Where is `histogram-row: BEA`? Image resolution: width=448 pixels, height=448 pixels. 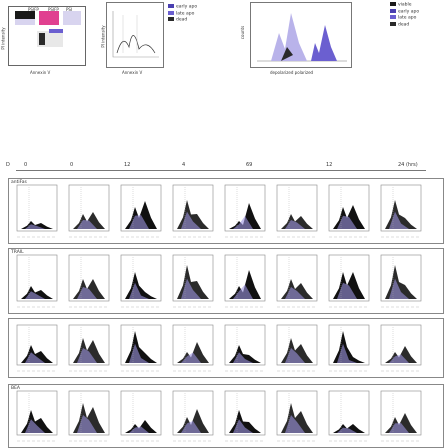
histogram-row: BEA is located at coordinates (226, 416).